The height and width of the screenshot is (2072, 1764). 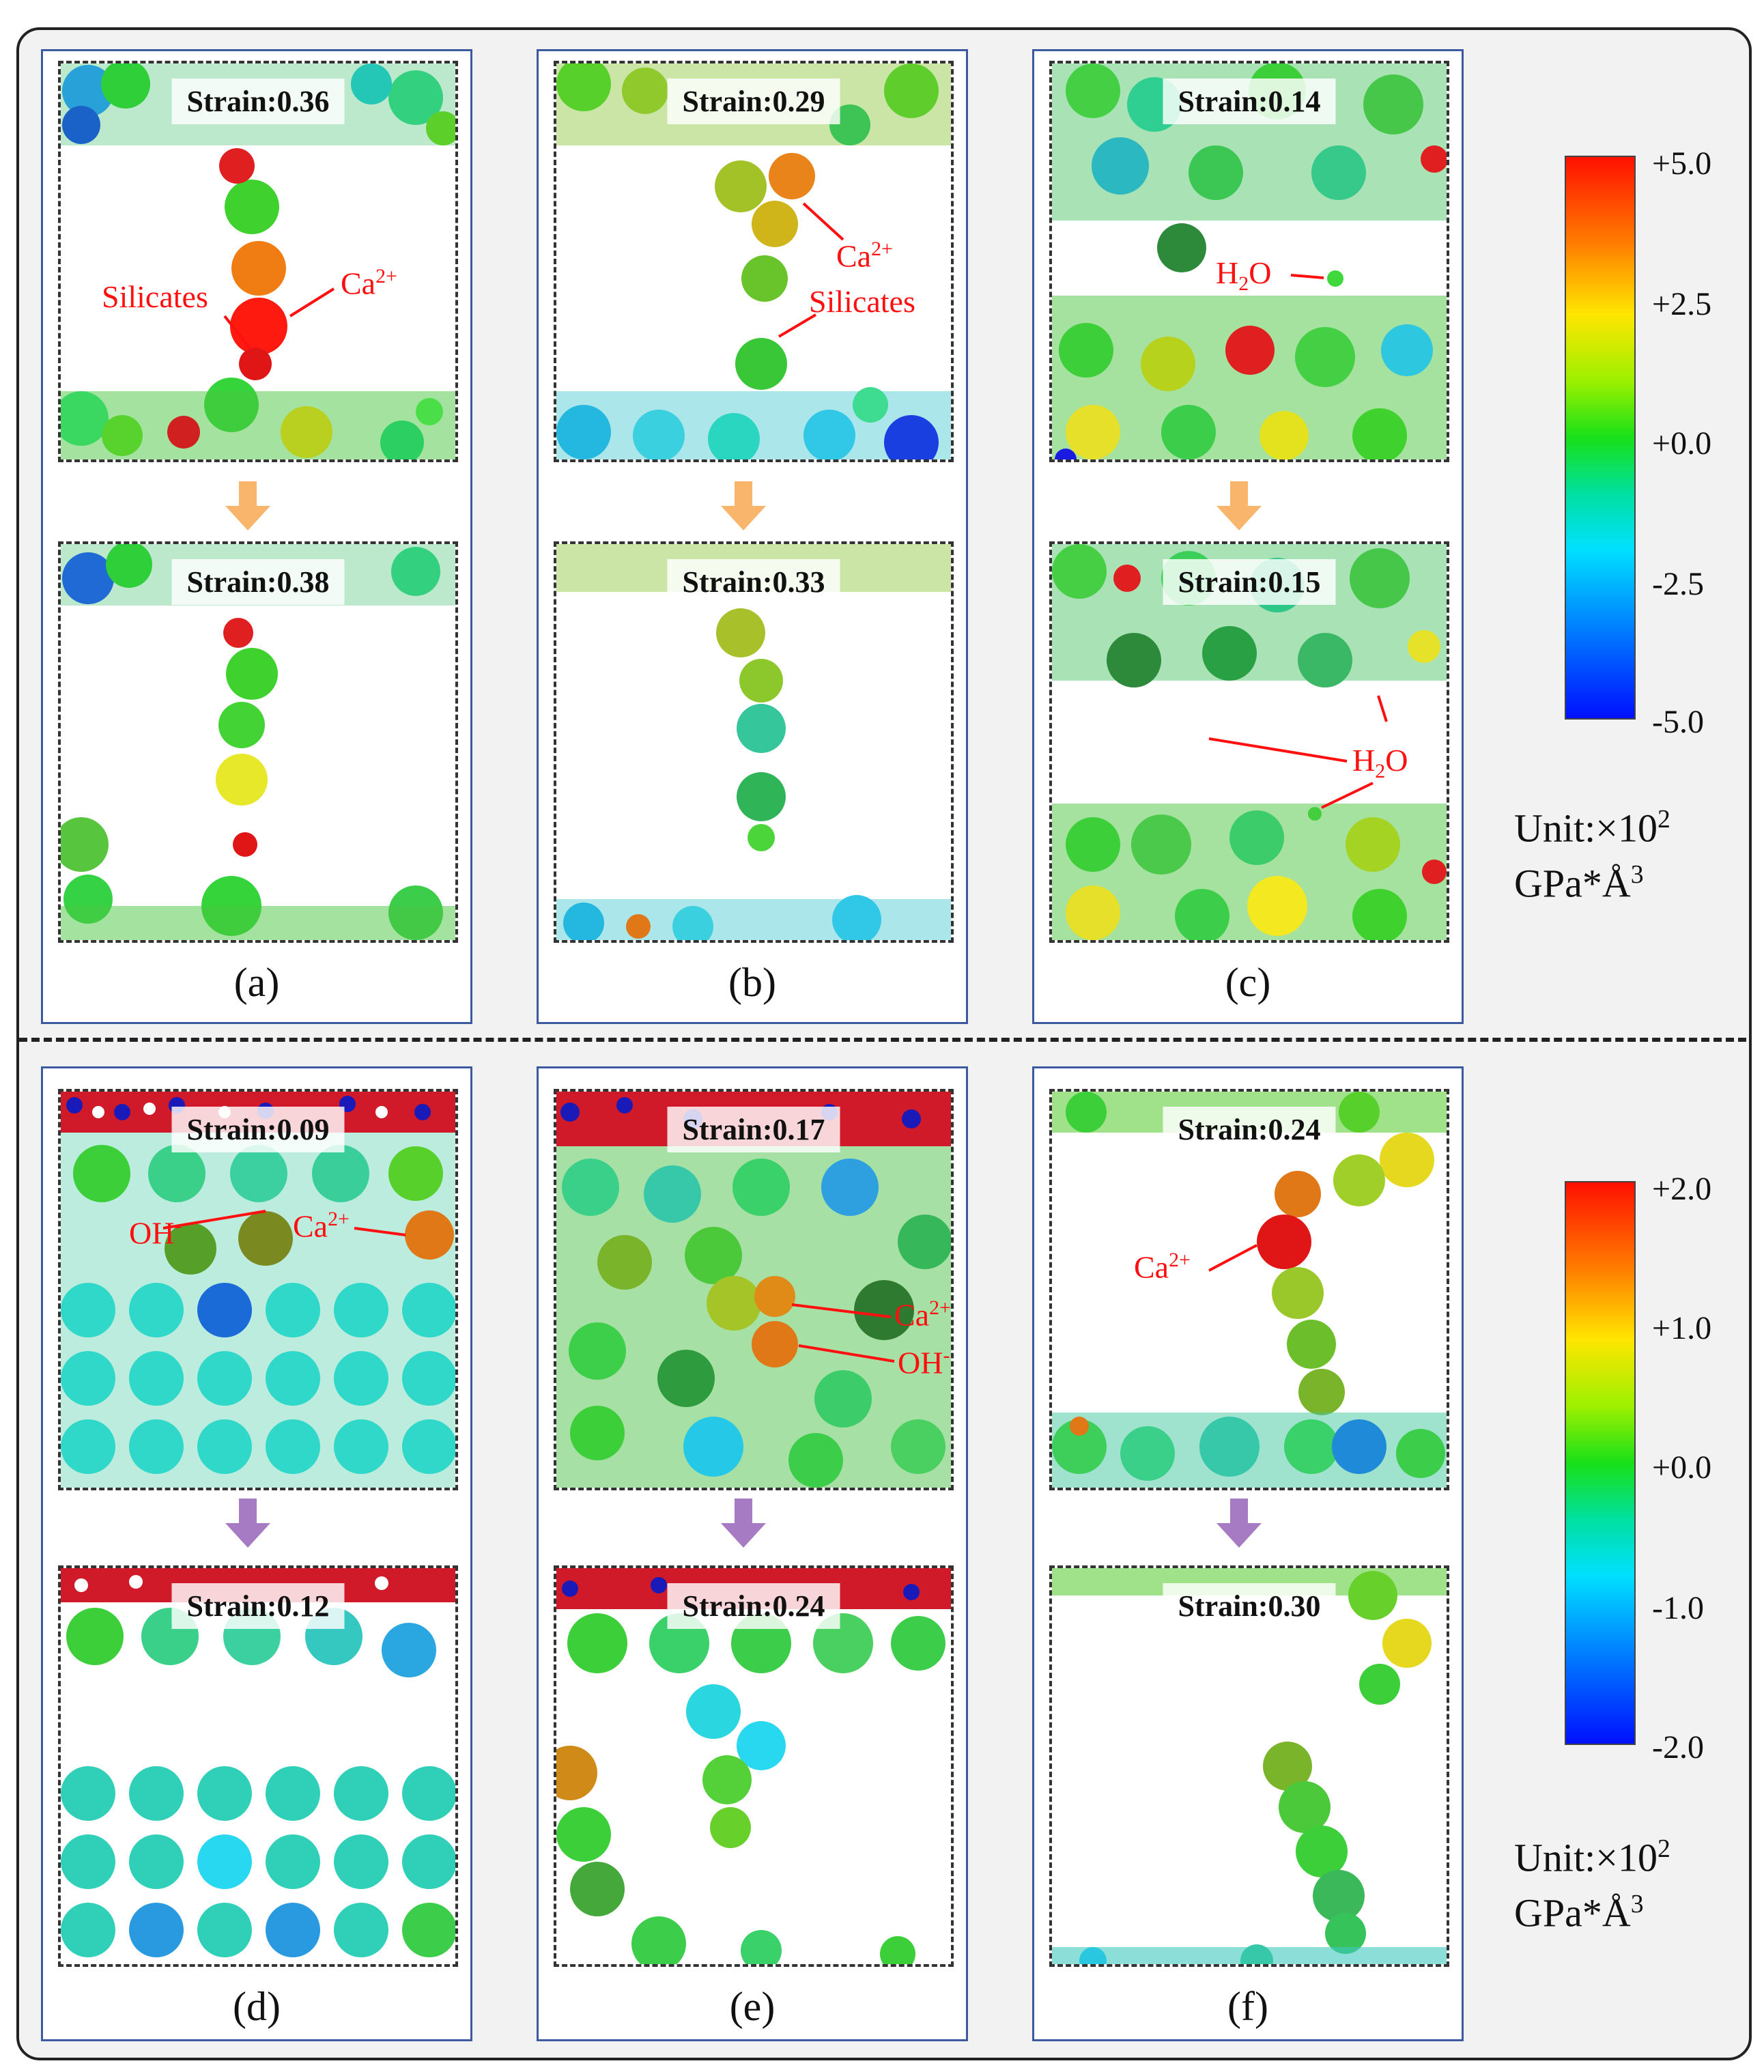 What do you see at coordinates (1682, 304) in the screenshot?
I see `colorbar-tick: +2.5` at bounding box center [1682, 304].